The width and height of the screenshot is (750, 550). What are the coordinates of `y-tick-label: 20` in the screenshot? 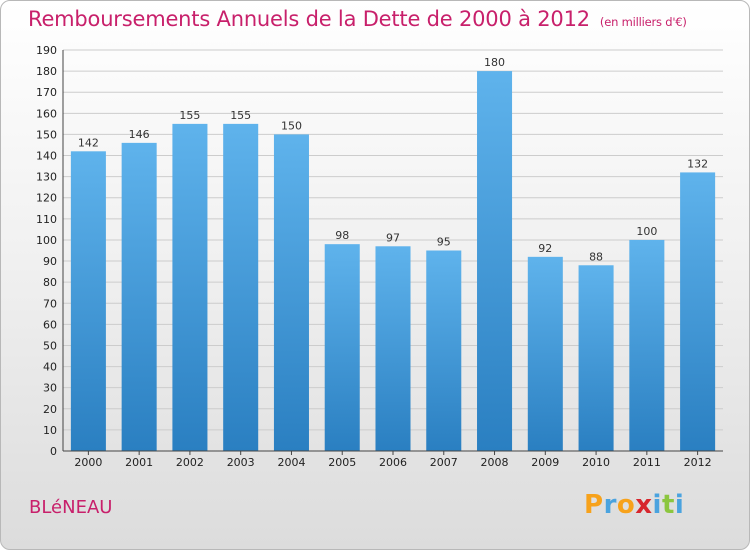 It's located at (50, 409).